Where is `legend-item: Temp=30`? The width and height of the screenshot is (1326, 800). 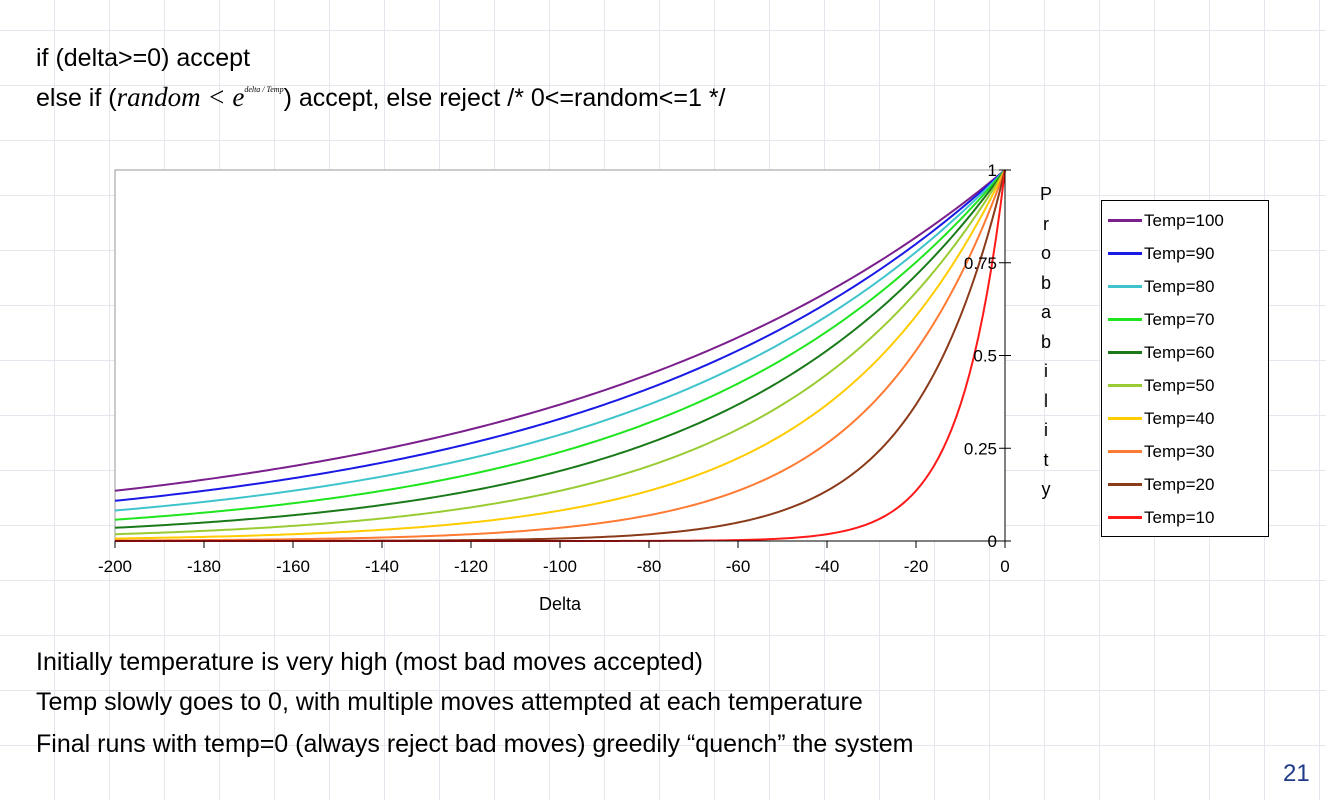
legend-item: Temp=30 is located at coordinates (1161, 451).